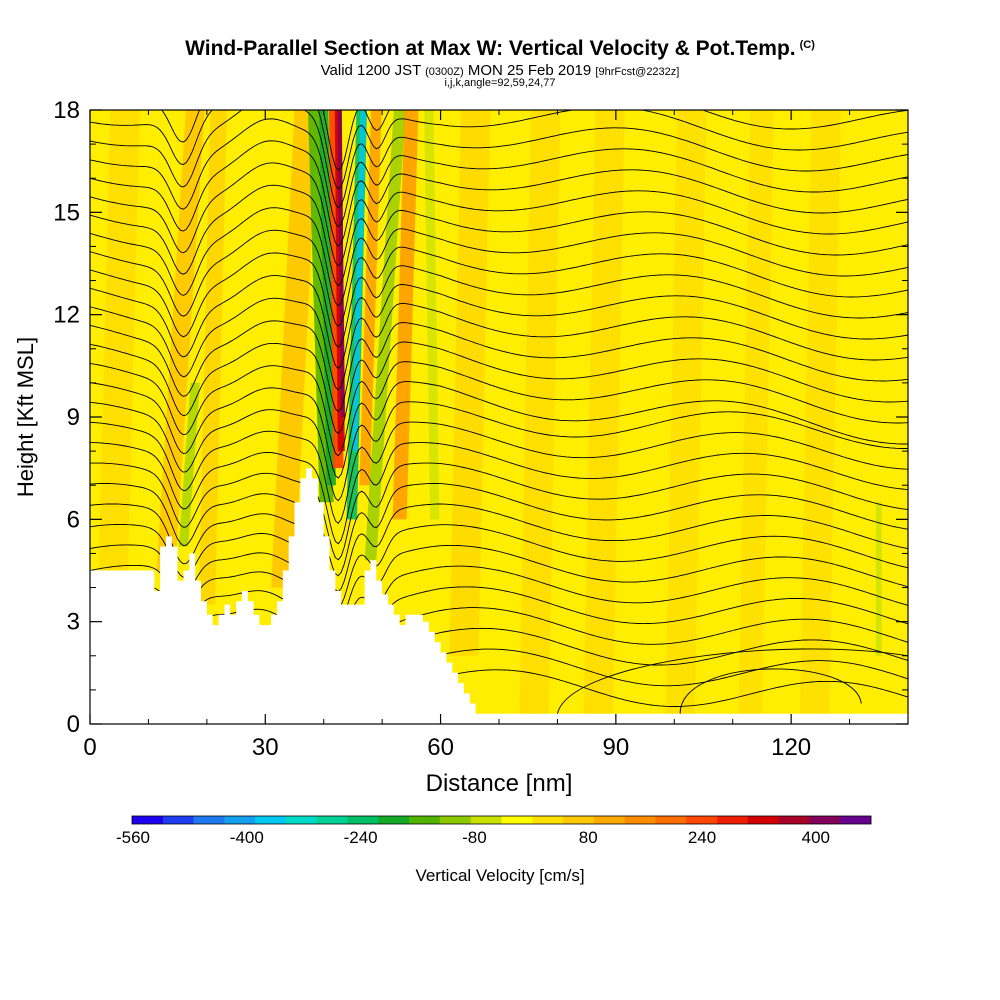  Describe the element at coordinates (89, 747) in the screenshot. I see `x-tick-label: 0` at that location.